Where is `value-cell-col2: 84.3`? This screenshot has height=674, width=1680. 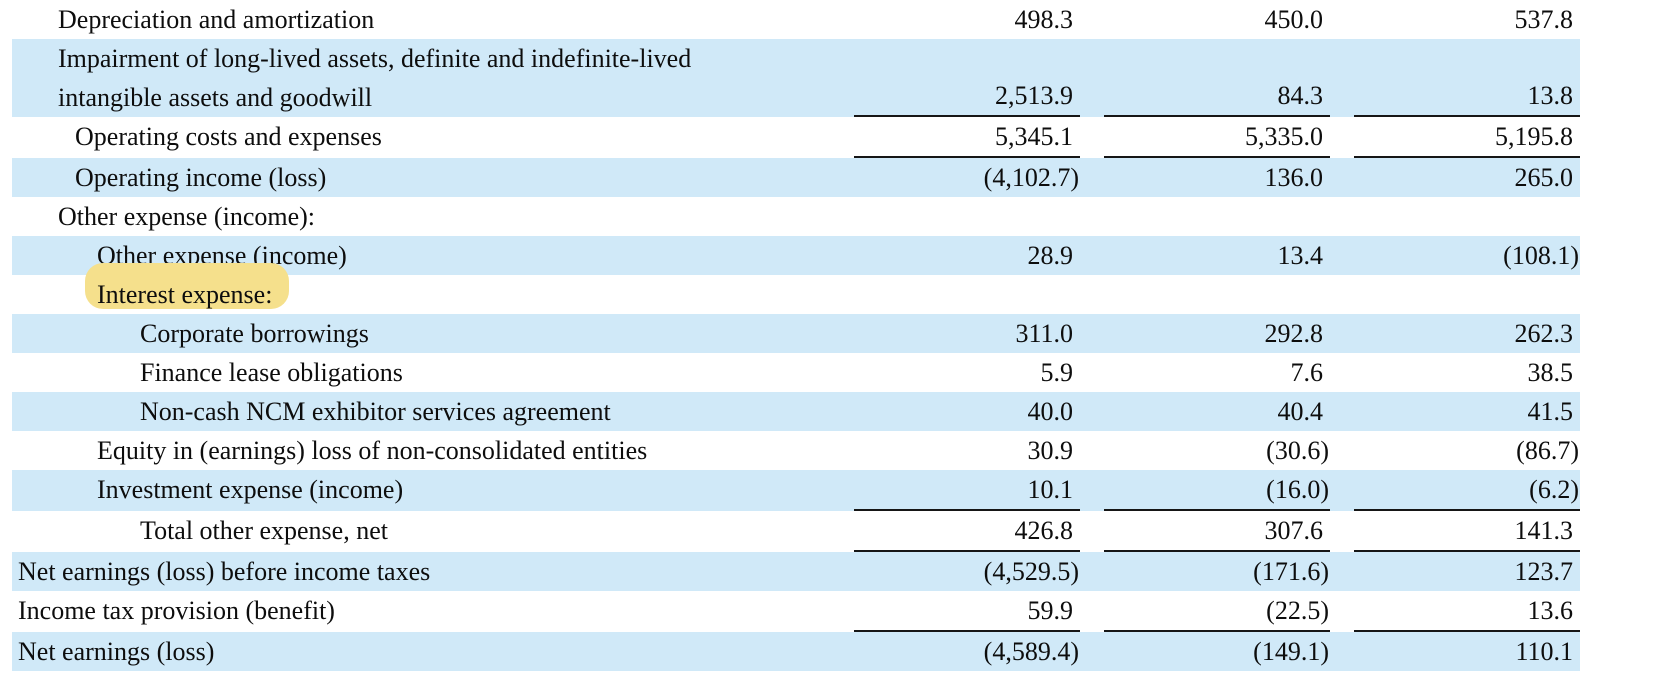
value-cell-col2: 84.3 is located at coordinates (1217, 78).